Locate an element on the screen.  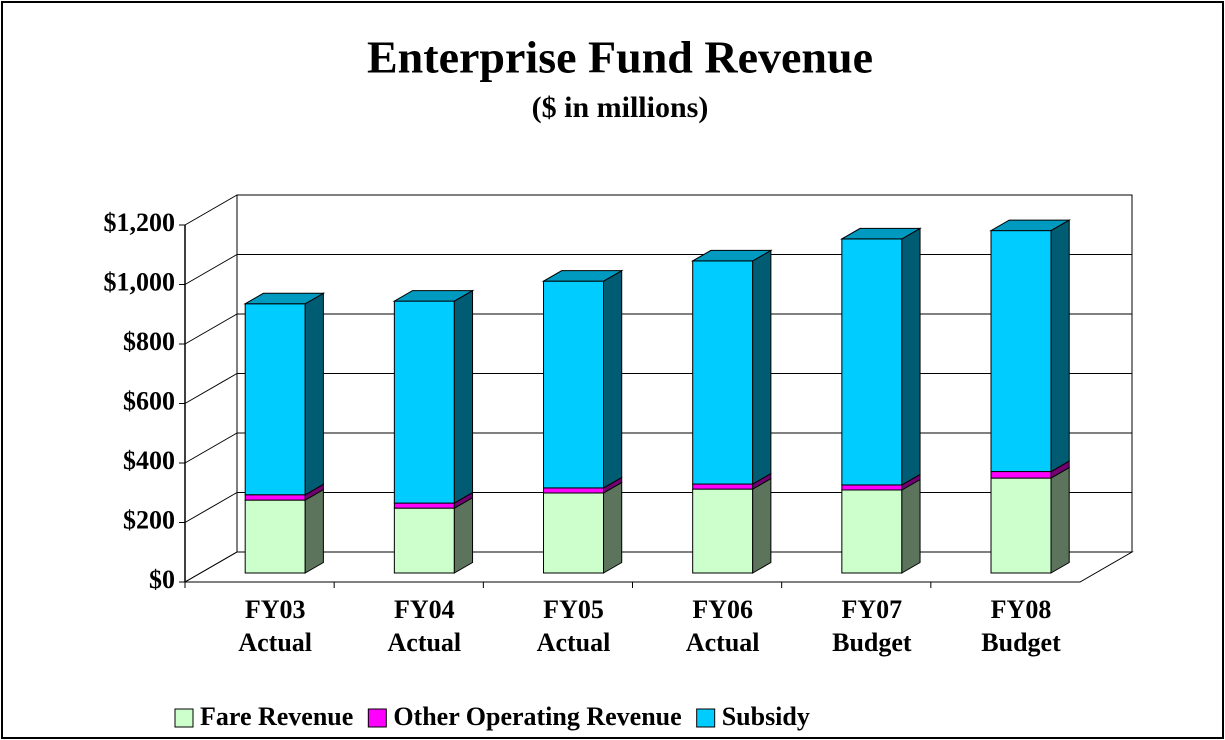
x-tick-label: FY03 is located at coordinates (275, 609).